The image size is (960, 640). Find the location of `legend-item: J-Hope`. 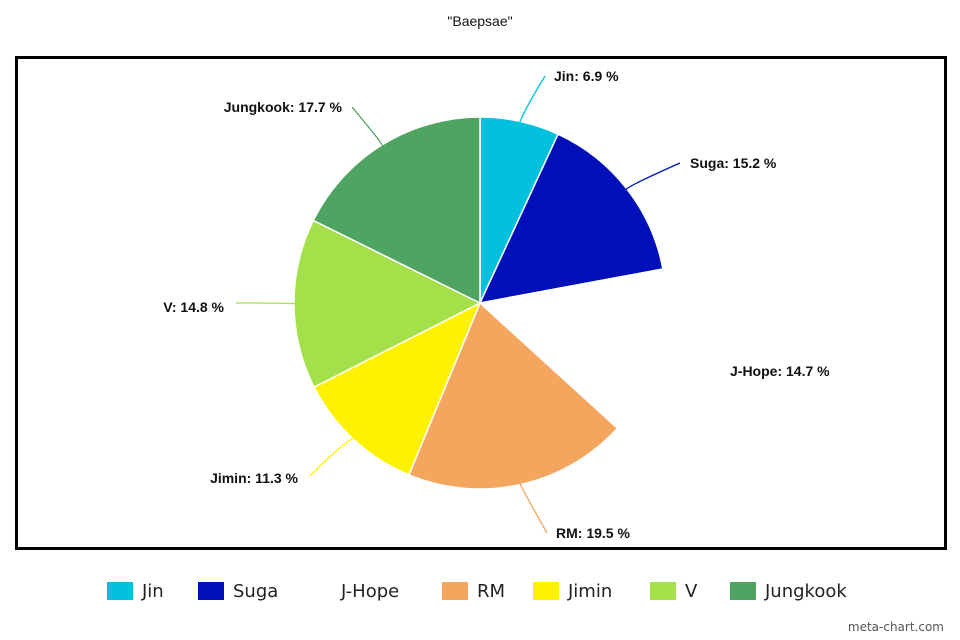

legend-item: J-Hope is located at coordinates (352, 591).